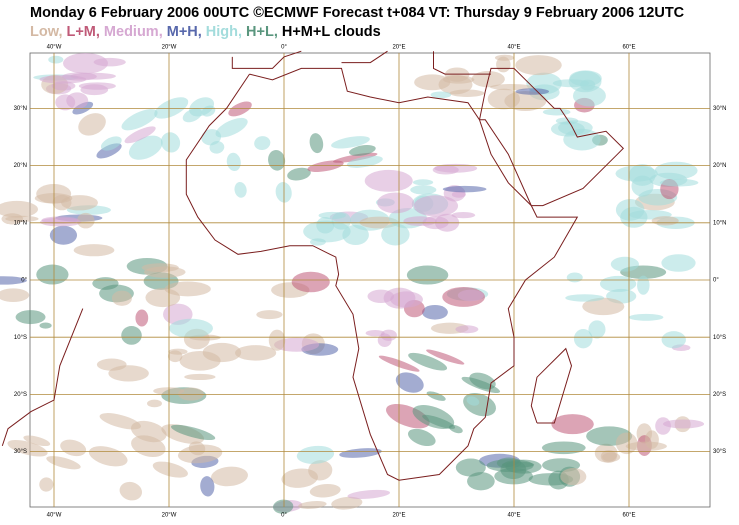 The height and width of the screenshot is (525, 739). What do you see at coordinates (628, 516) in the screenshot?
I see `lon-label: 60°E` at bounding box center [628, 516].